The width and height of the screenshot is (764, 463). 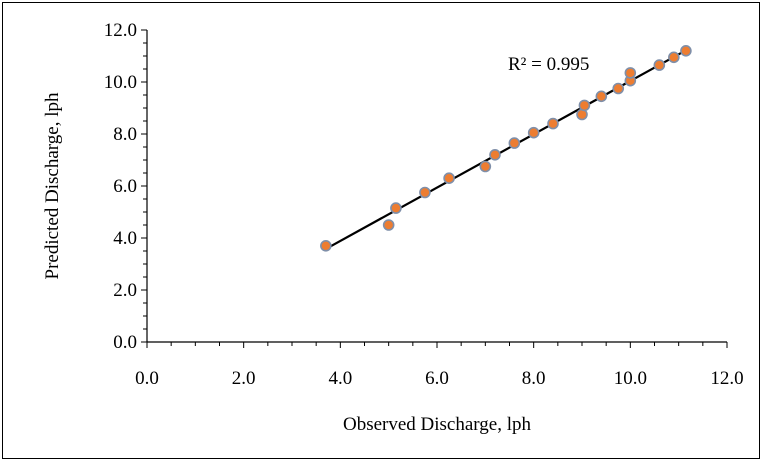 What do you see at coordinates (125, 134) in the screenshot?
I see `y-tick-label: 8.0` at bounding box center [125, 134].